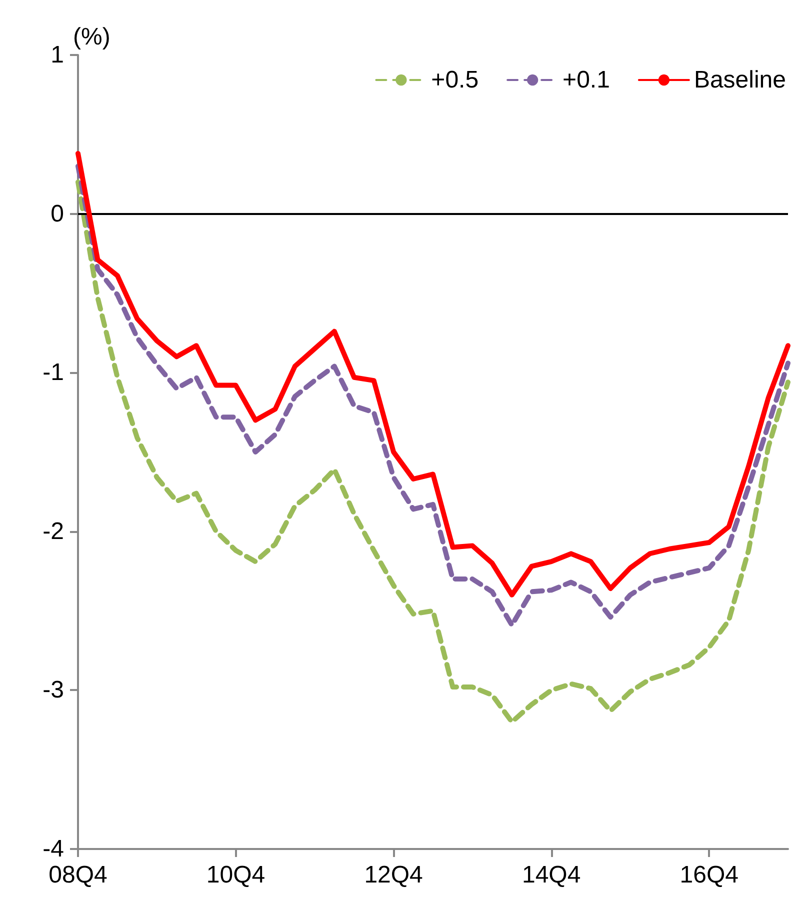 This screenshot has height=923, width=799. I want to click on x-tick-label: 14Q4, so click(551, 875).